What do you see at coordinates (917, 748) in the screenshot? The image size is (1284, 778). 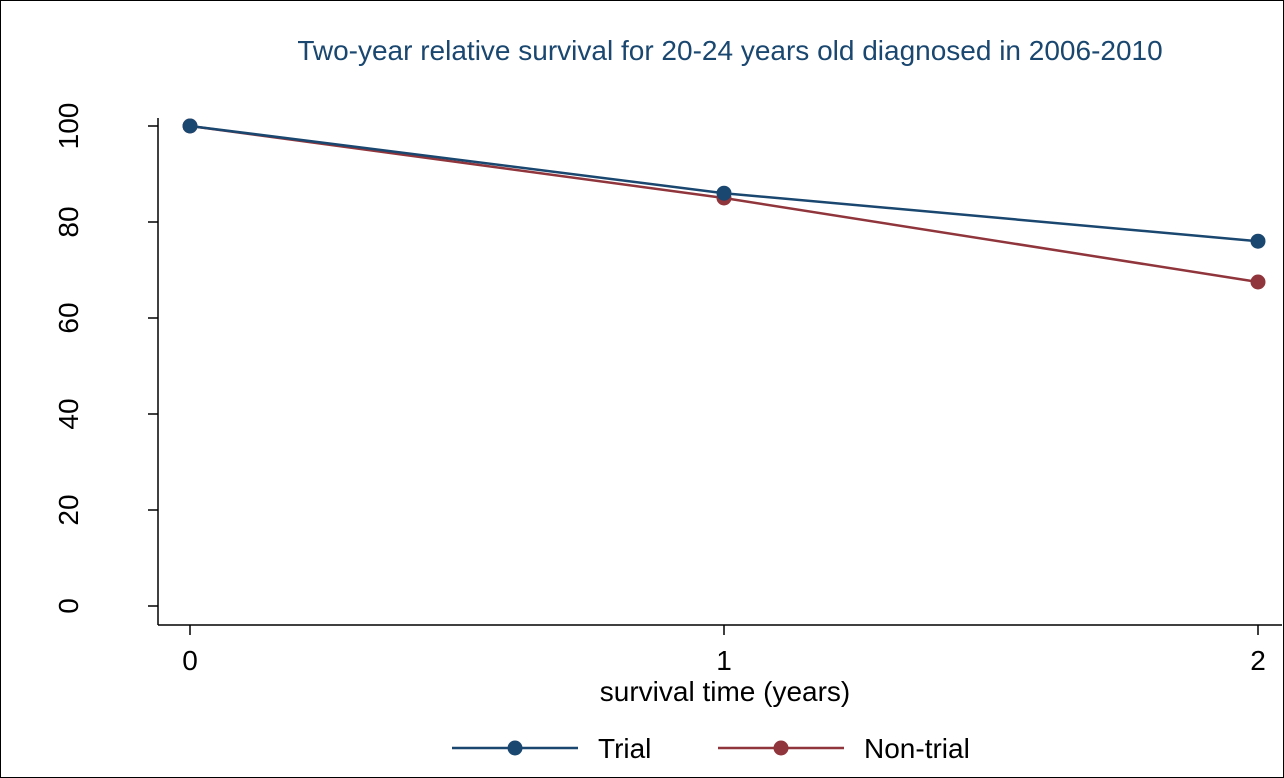 I see `legend-label: Non-trial` at bounding box center [917, 748].